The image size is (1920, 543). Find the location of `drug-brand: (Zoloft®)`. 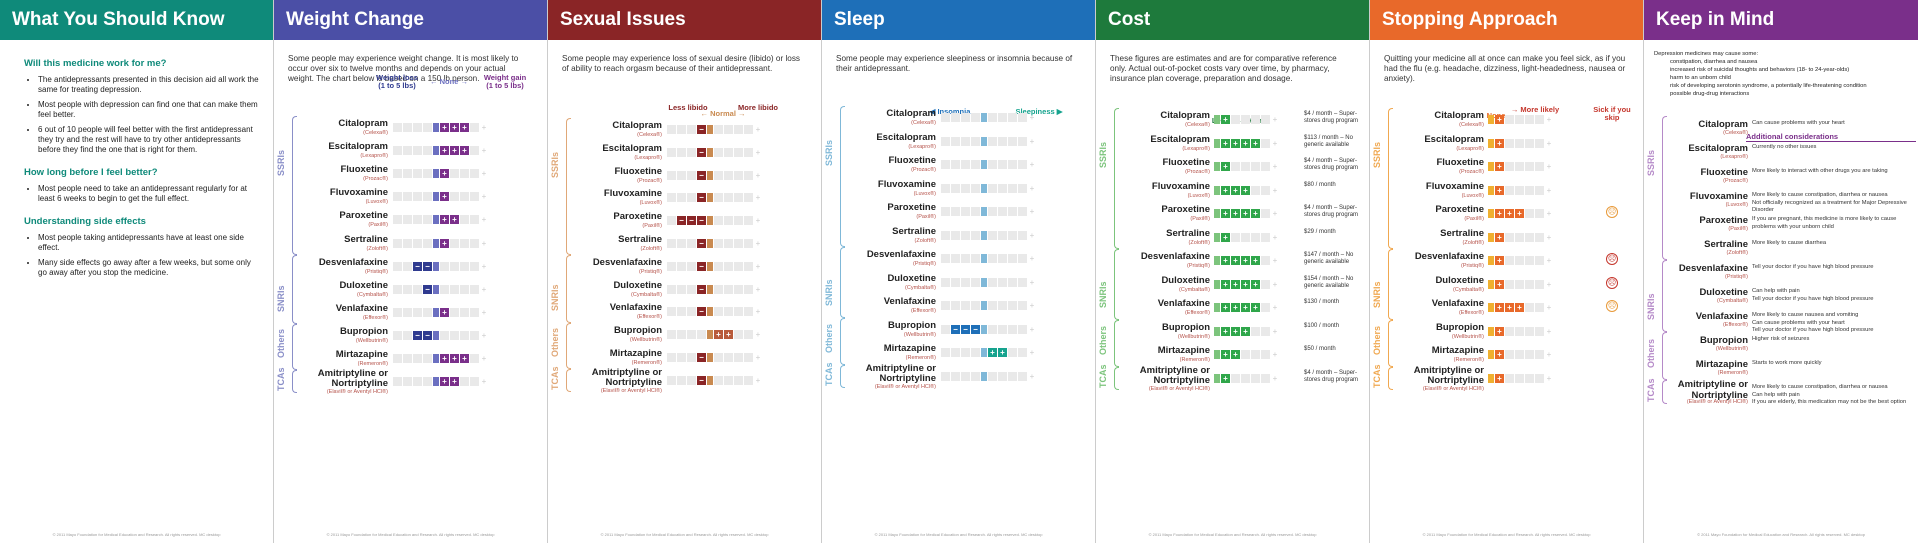

drug-brand: (Zoloft®) is located at coordinates (925, 240).